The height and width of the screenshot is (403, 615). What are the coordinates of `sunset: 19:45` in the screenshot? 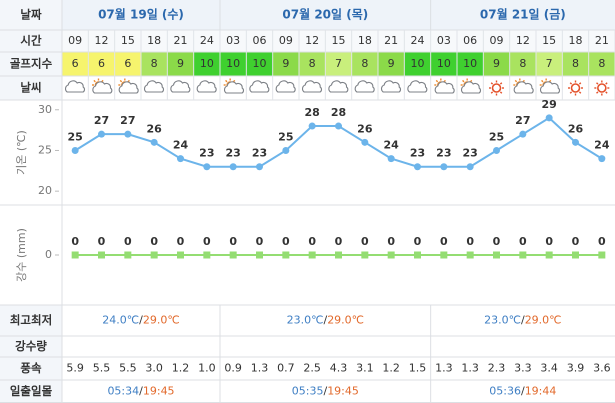 It's located at (343, 391).